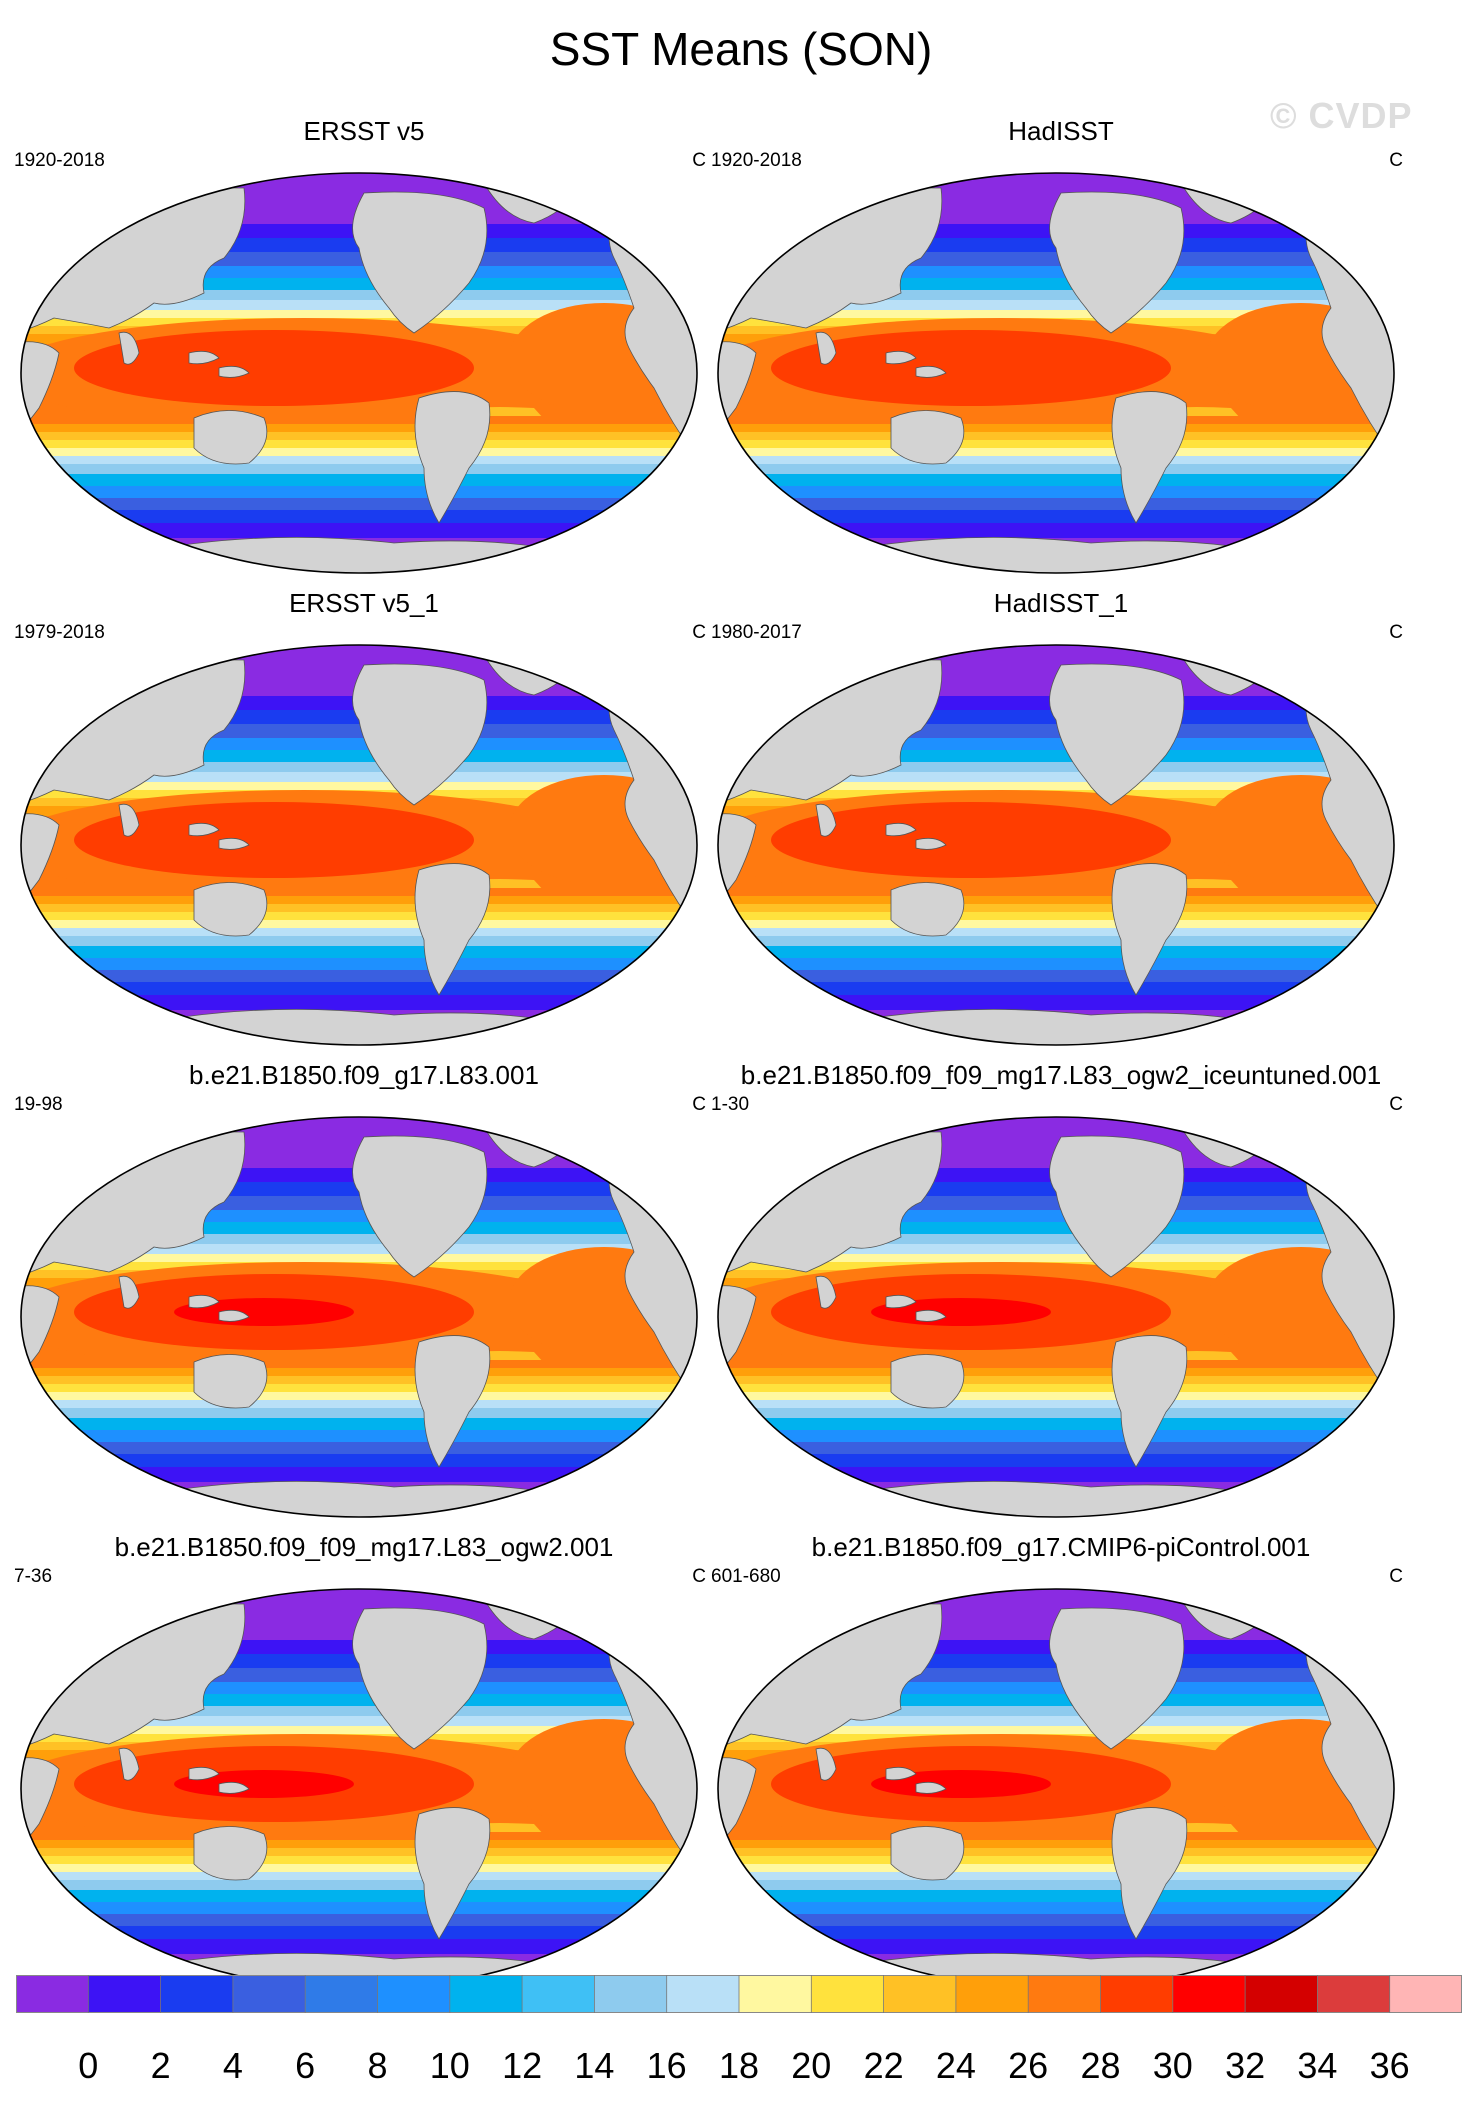  What do you see at coordinates (38, 1104) in the screenshot?
I see `panel-years: 19-98` at bounding box center [38, 1104].